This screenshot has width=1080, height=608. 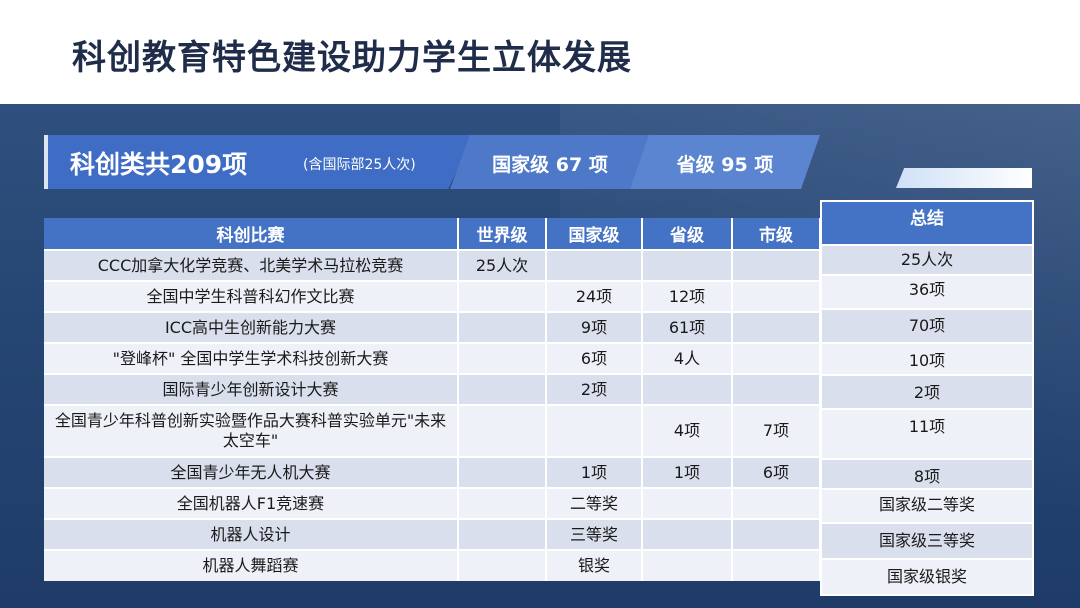 I want to click on summary-item: 2项, so click(x=927, y=392).